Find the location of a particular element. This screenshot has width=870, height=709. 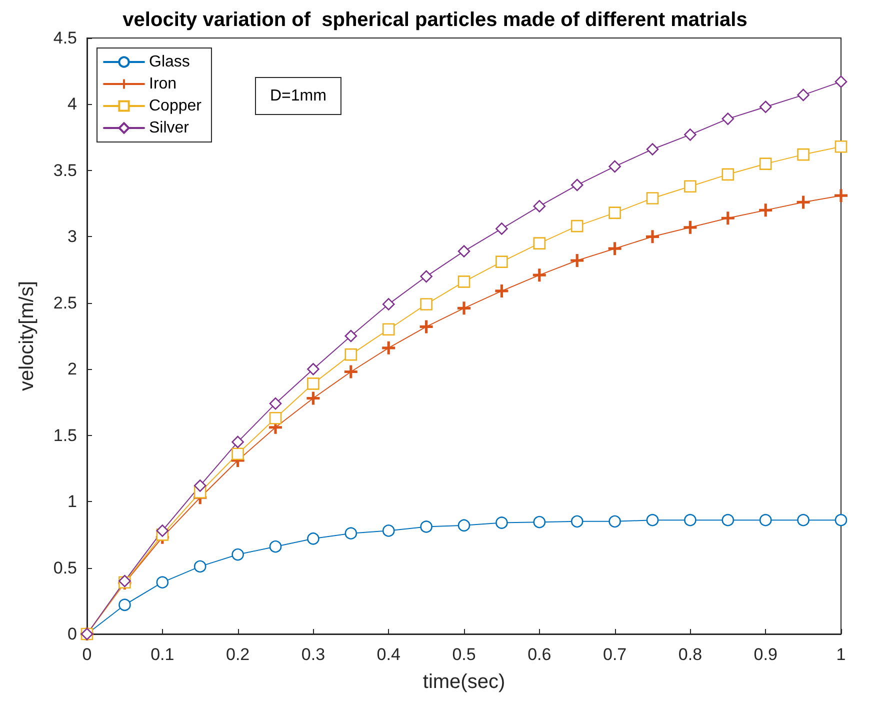

x-axis-title: time(sec) is located at coordinates (464, 682).